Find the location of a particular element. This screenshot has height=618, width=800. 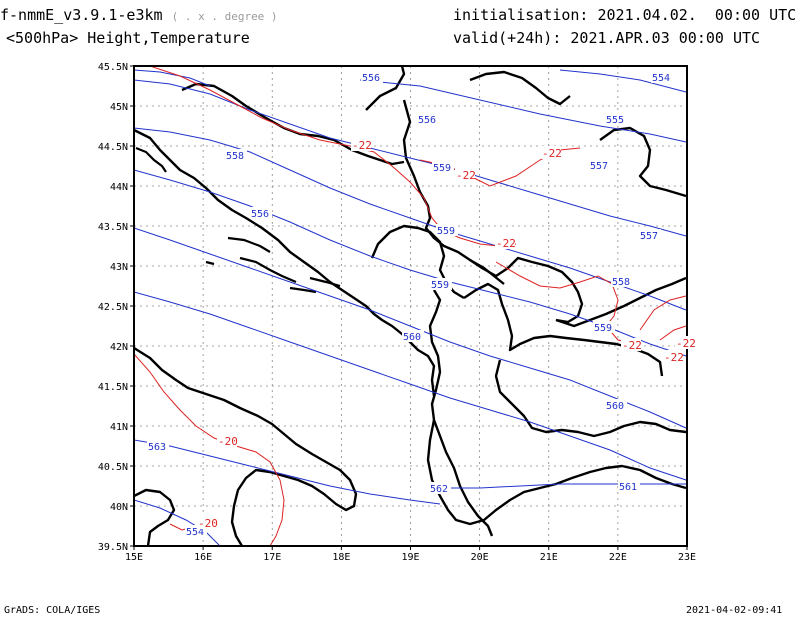

lat-tick-label: 41.5N is located at coordinates (113, 387).